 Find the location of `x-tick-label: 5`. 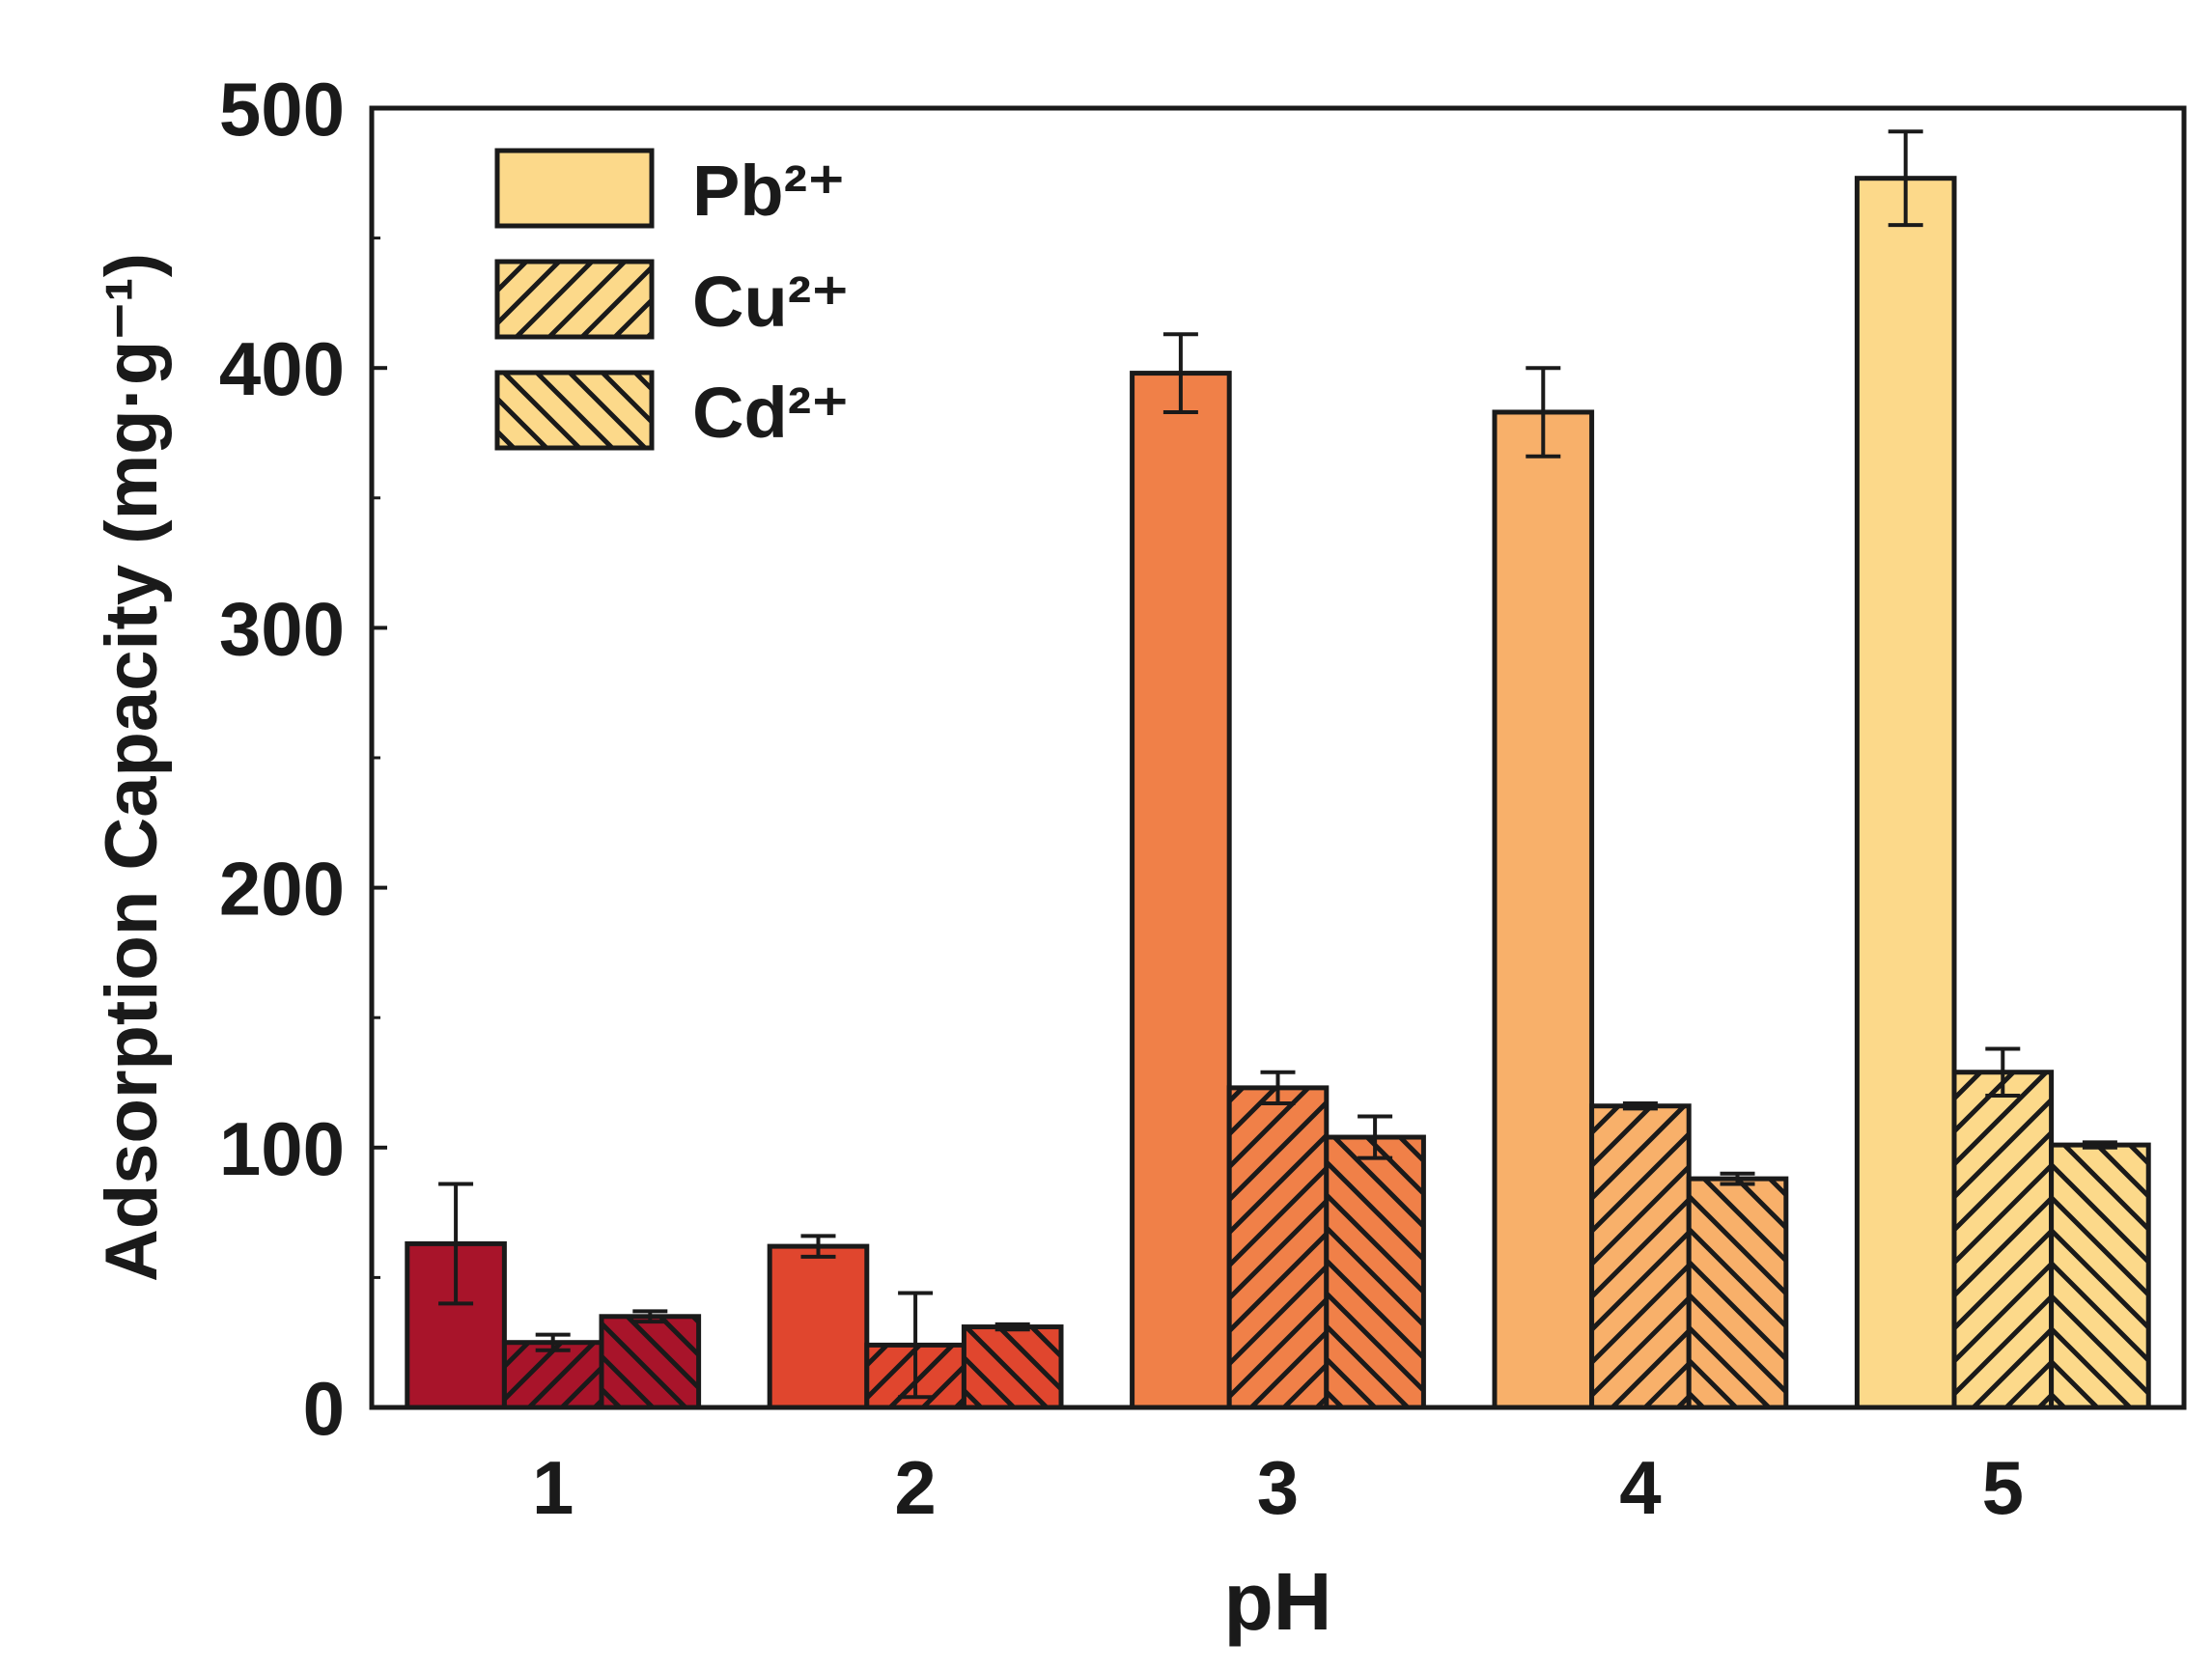

x-tick-label: 5 is located at coordinates (2003, 1488).